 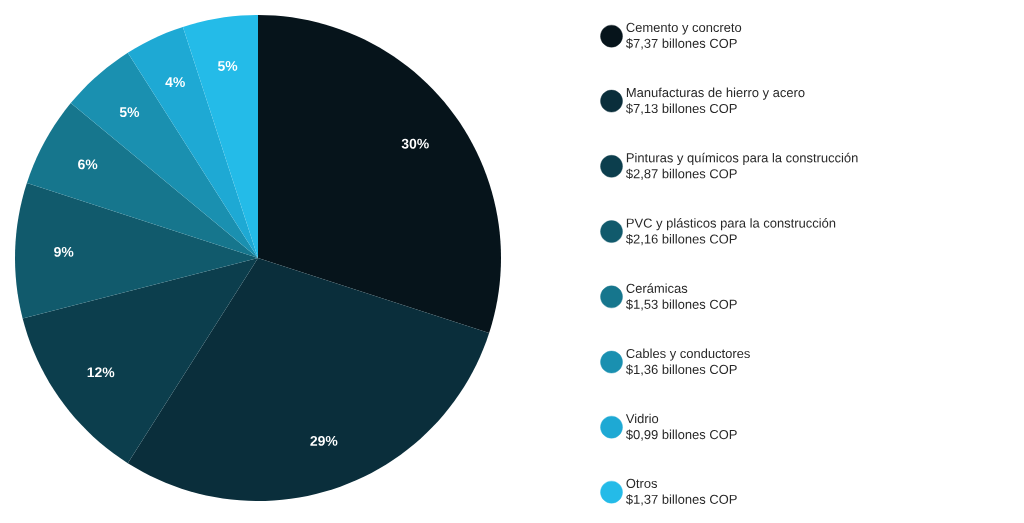 What do you see at coordinates (715, 93) in the screenshot?
I see `legend-label: Manufacturas de hierro y acero` at bounding box center [715, 93].